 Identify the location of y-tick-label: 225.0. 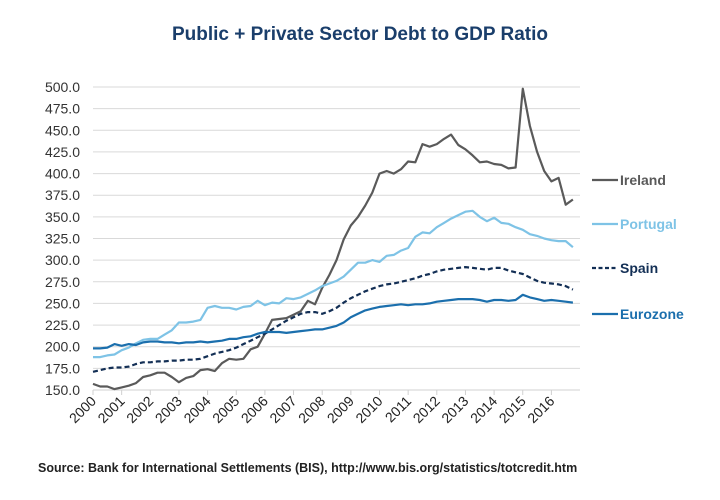
(62, 325).